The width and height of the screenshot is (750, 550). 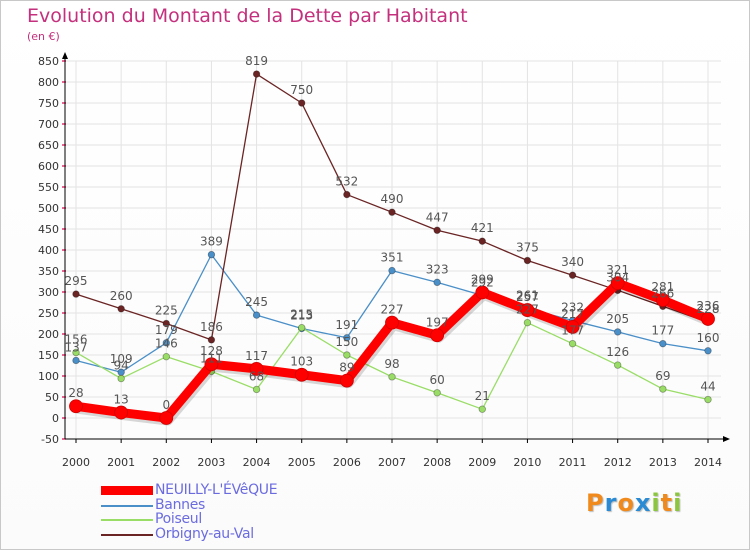 What do you see at coordinates (617, 319) in the screenshot?
I see `data-label-bannes: 205` at bounding box center [617, 319].